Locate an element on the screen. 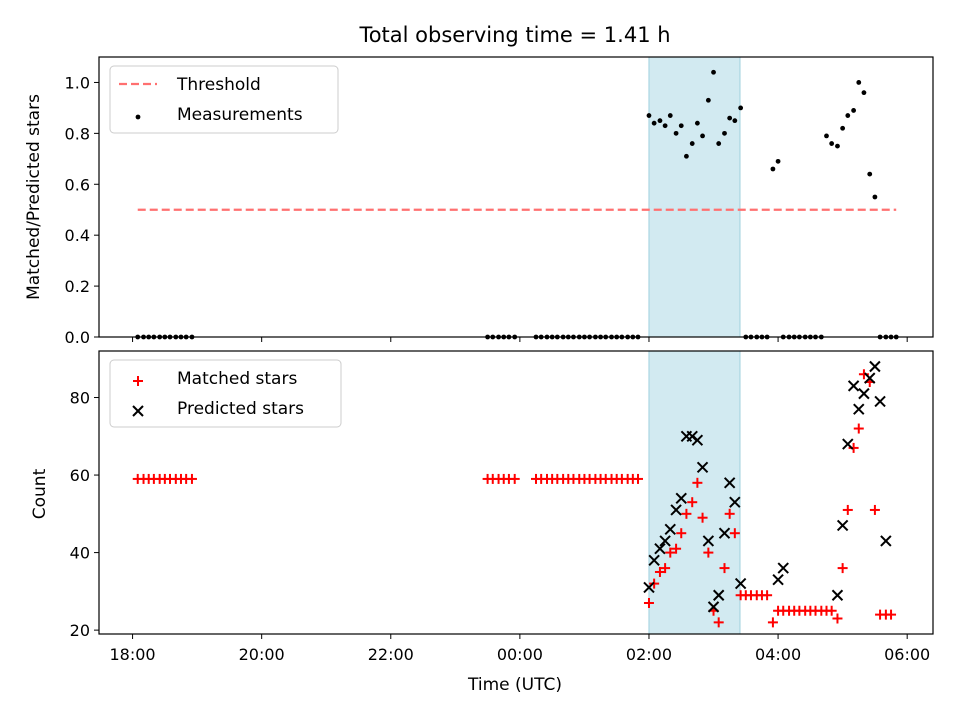 Image resolution: width=960 pixels, height=720 pixels. x-tick-label: 06:00 is located at coordinates (907, 654).